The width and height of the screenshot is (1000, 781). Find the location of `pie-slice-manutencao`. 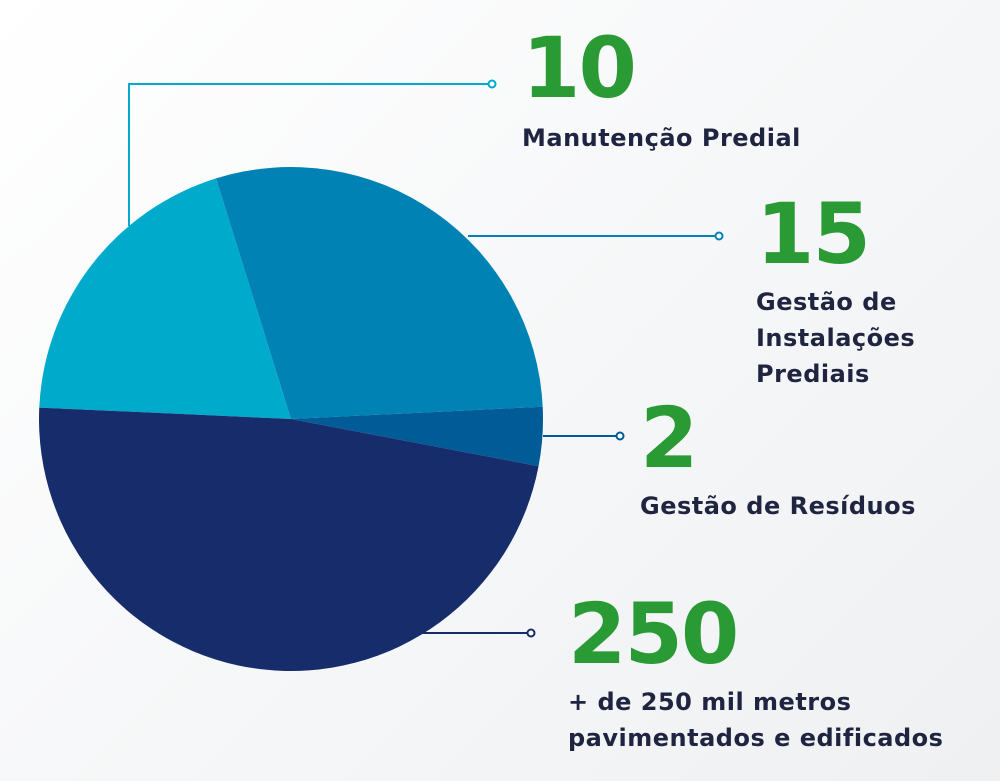

pie-slice-manutencao is located at coordinates (165, 298).